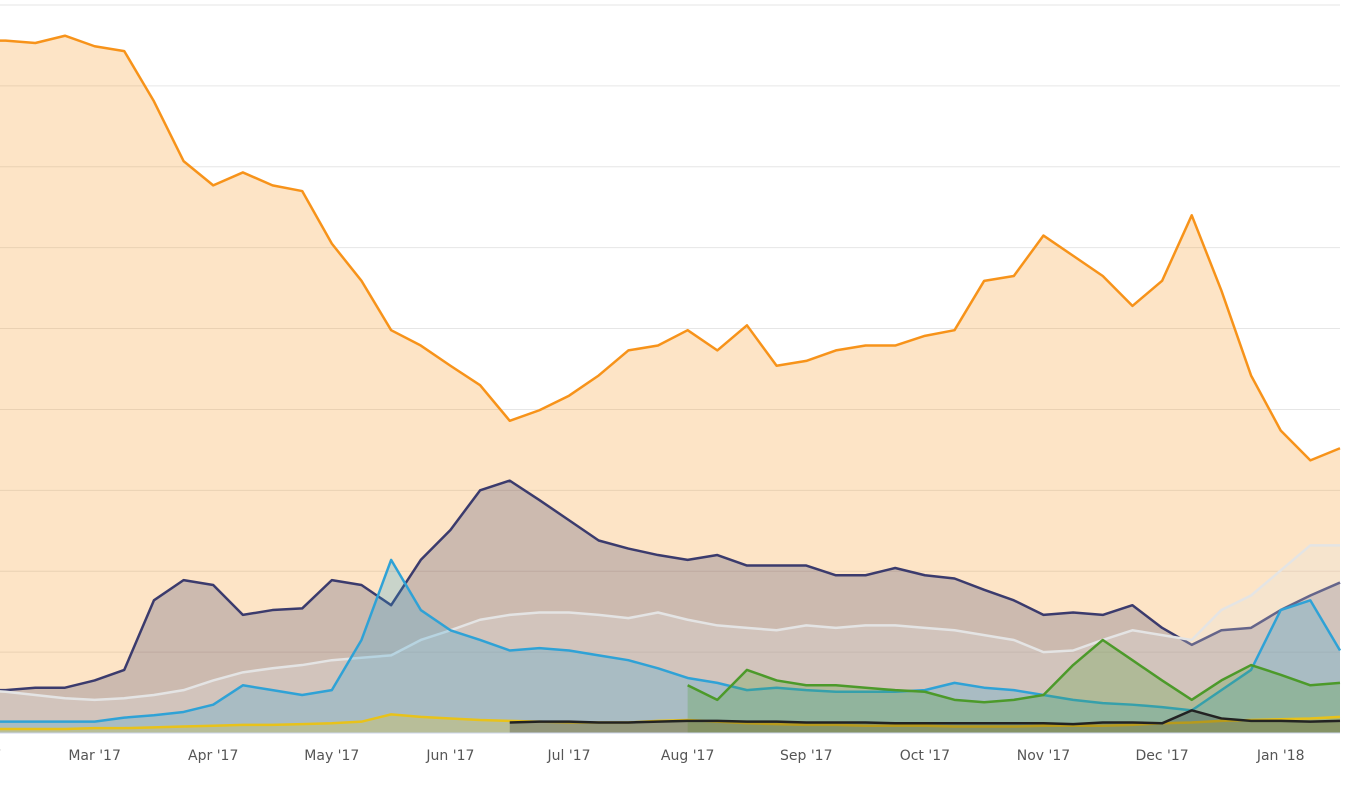 Image resolution: width=1345 pixels, height=789 pixels. I want to click on x-tick-label: Aug '17, so click(687, 756).